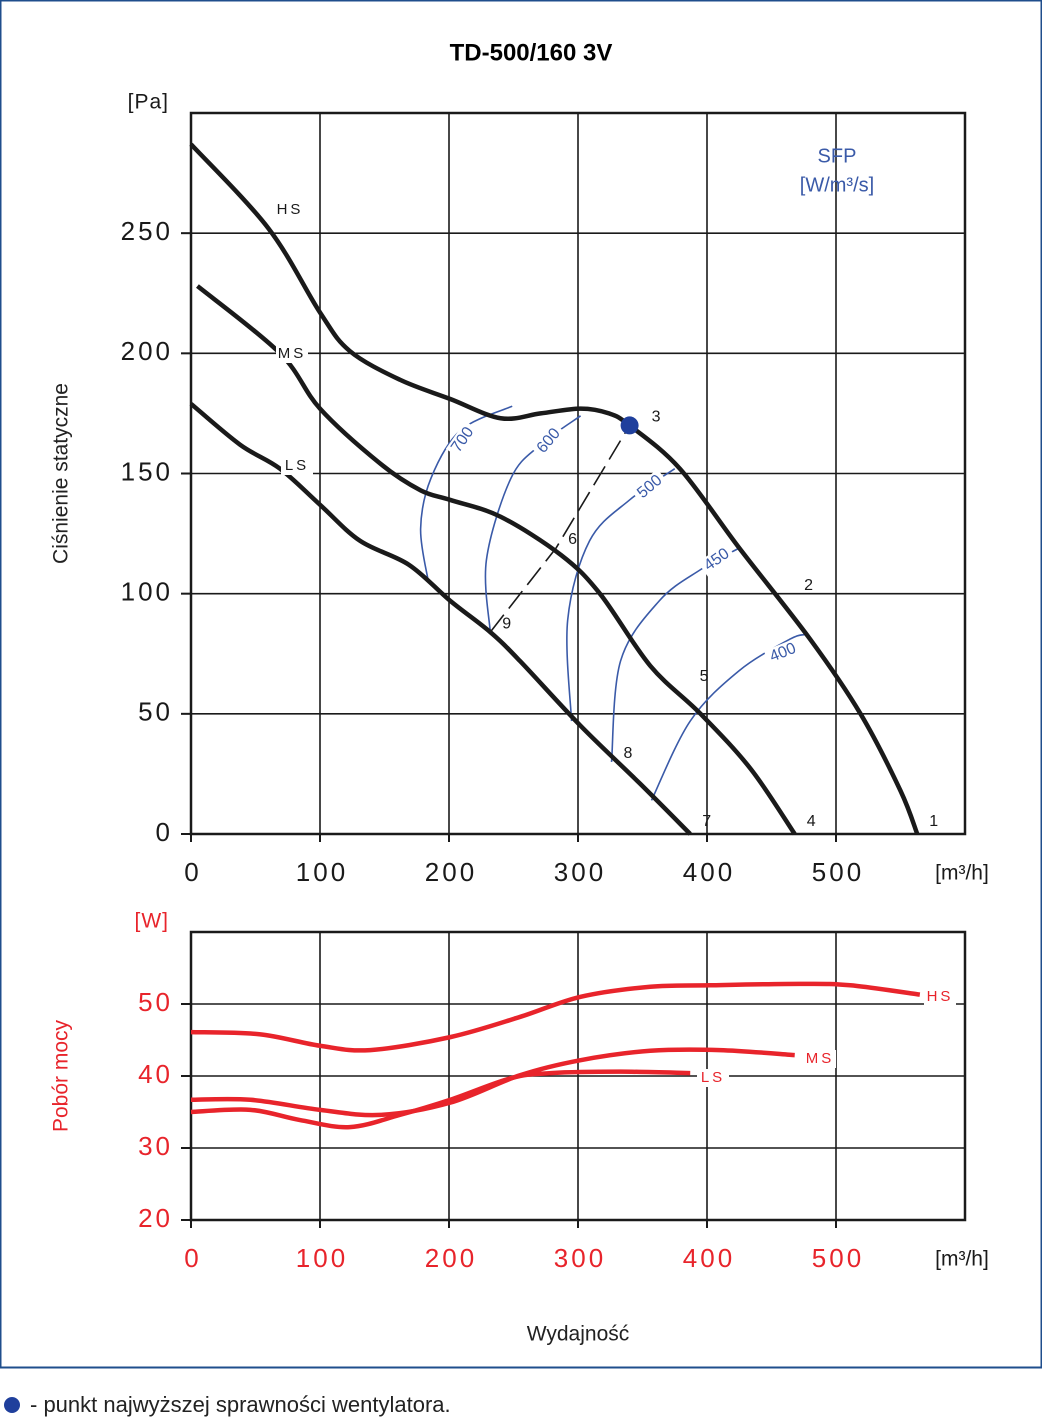 This screenshot has width=1042, height=1425. I want to click on y-tick-label: 200, so click(147, 351).